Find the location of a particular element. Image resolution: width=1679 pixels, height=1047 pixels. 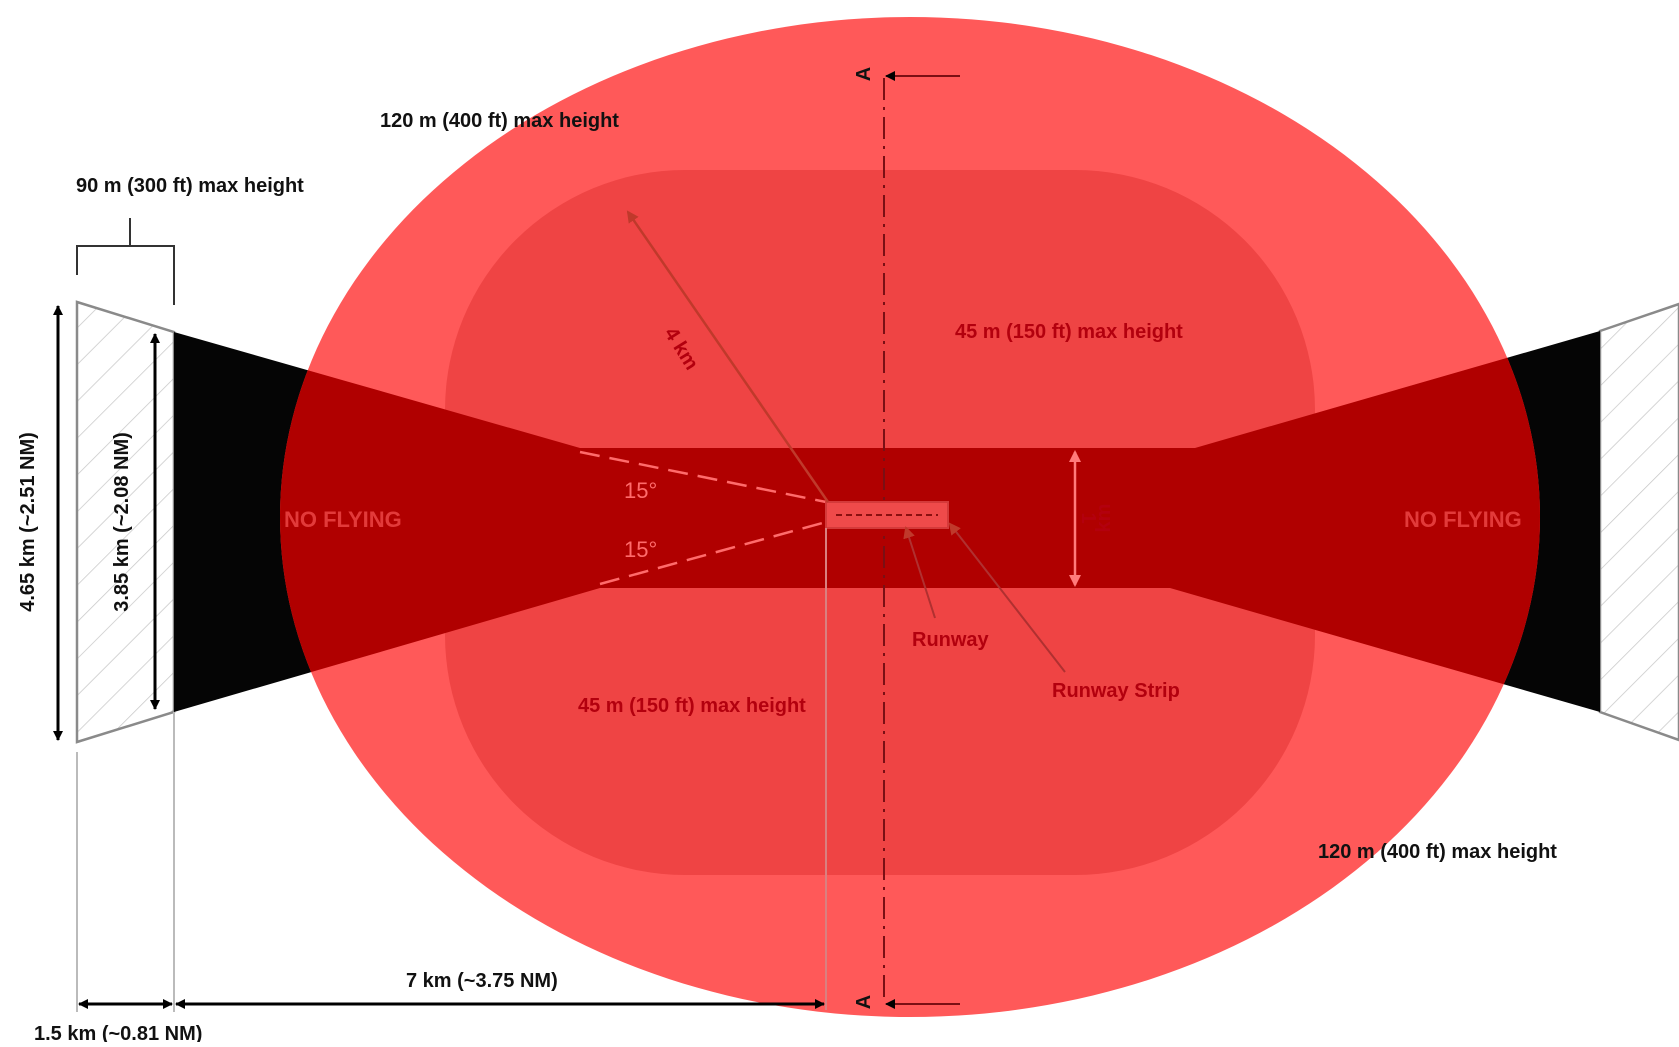

inner-height-label-top: 45 m (150 ft) max height is located at coordinates (1069, 332).